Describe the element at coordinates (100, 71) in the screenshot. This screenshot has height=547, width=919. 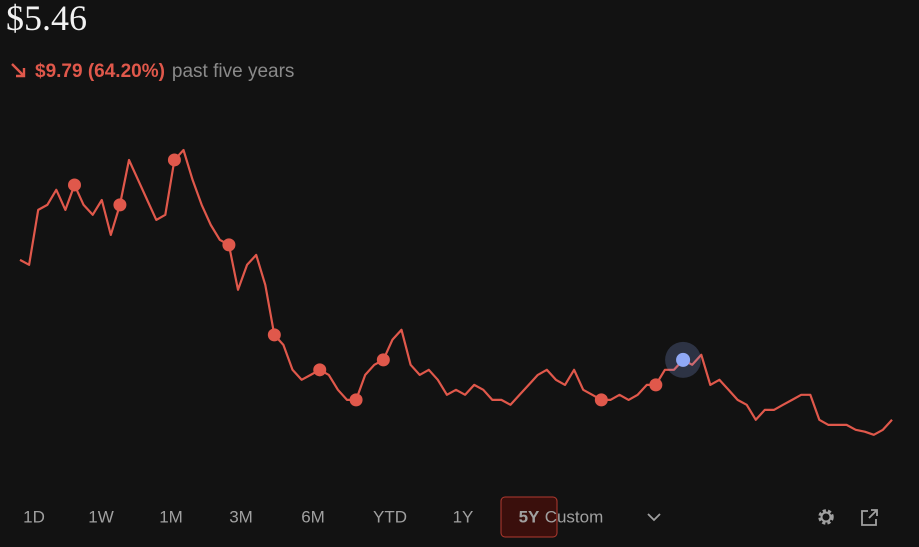
I see `change: $9.79 (64.20%)` at that location.